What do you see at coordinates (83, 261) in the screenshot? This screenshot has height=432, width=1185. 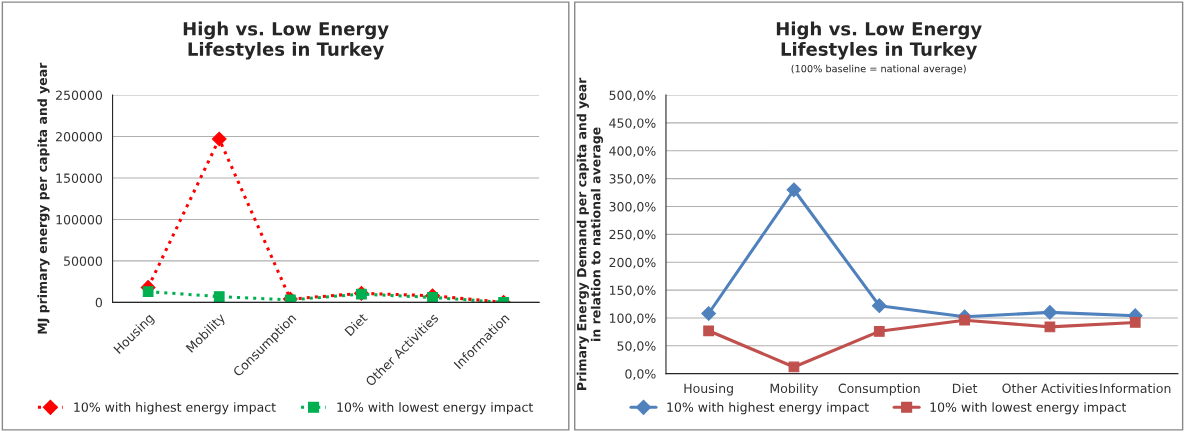 I see `y-tick-label: 50000` at bounding box center [83, 261].